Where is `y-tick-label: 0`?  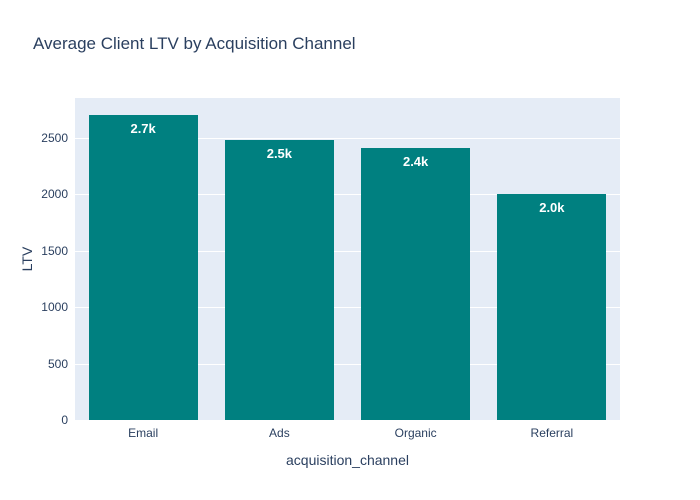
y-tick-label: 0 is located at coordinates (64, 420).